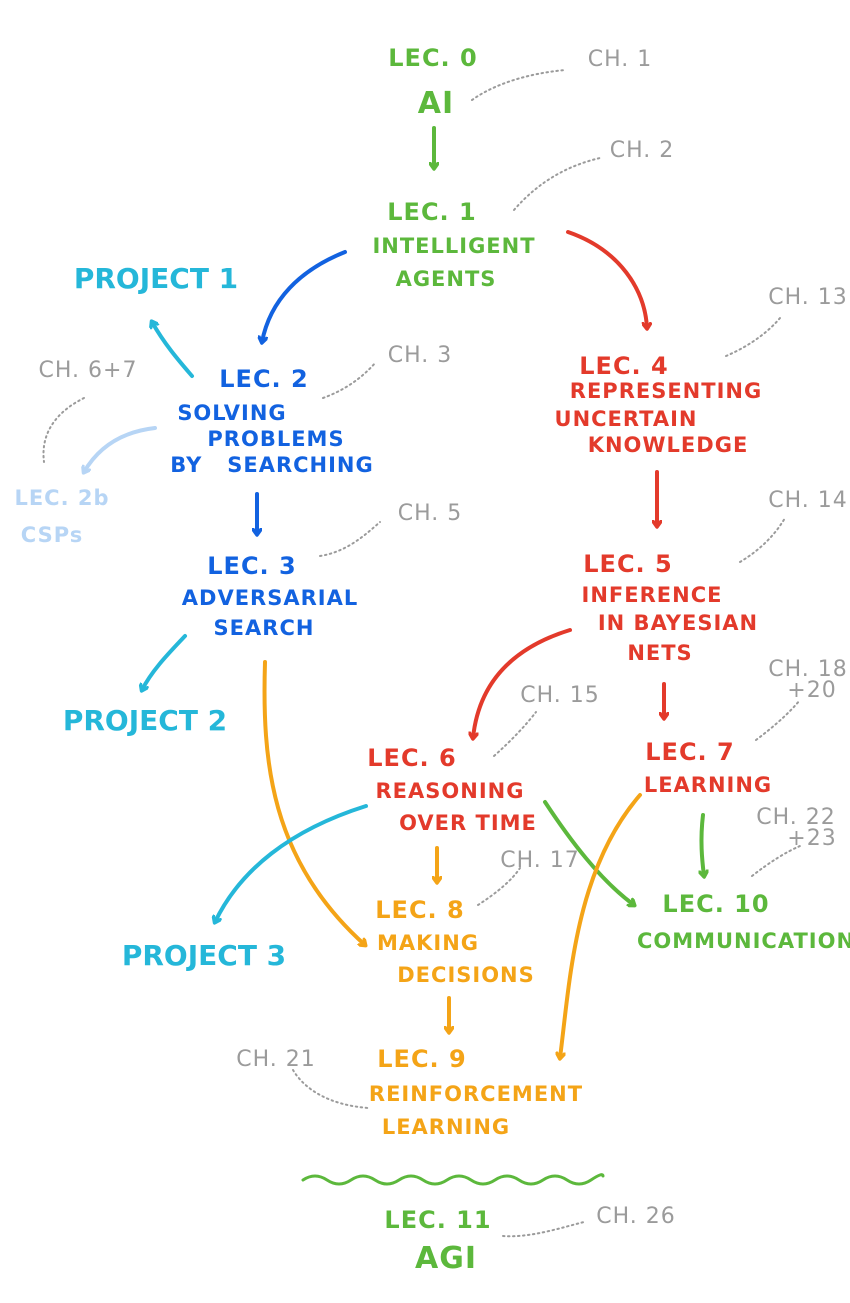 The image size is (850, 1303). What do you see at coordinates (762, 540) in the screenshot?
I see `connector-ch14` at bounding box center [762, 540].